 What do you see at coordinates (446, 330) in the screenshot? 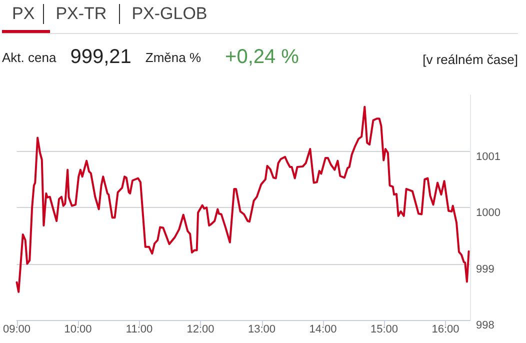
I see `x-tick-label: 16:00` at bounding box center [446, 330].